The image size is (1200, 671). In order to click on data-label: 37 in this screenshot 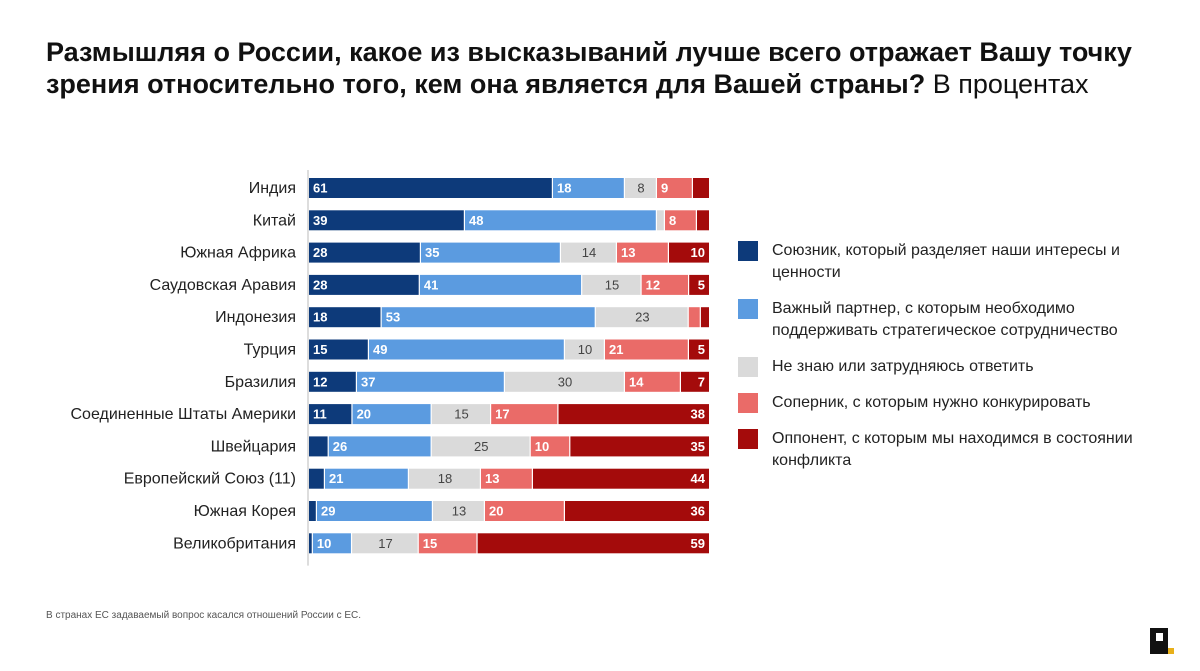, I will do `click(368, 381)`.